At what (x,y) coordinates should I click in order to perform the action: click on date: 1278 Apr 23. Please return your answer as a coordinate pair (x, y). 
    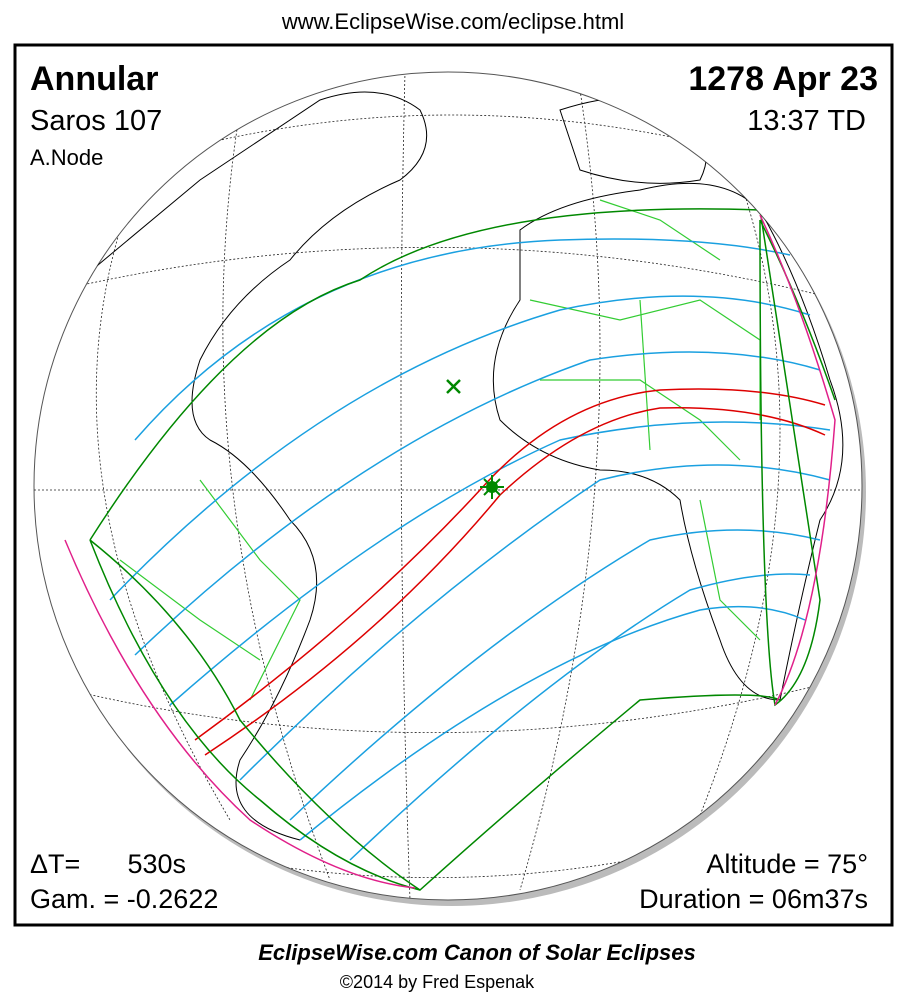
    Looking at the image, I should click on (783, 79).